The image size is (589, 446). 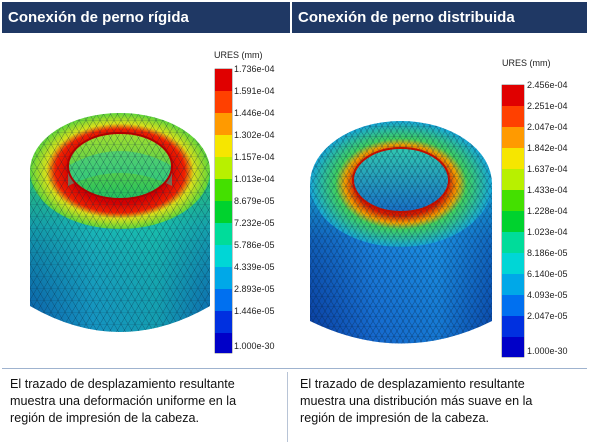 I want to click on legend-label: 1.302e-04, so click(x=254, y=135).